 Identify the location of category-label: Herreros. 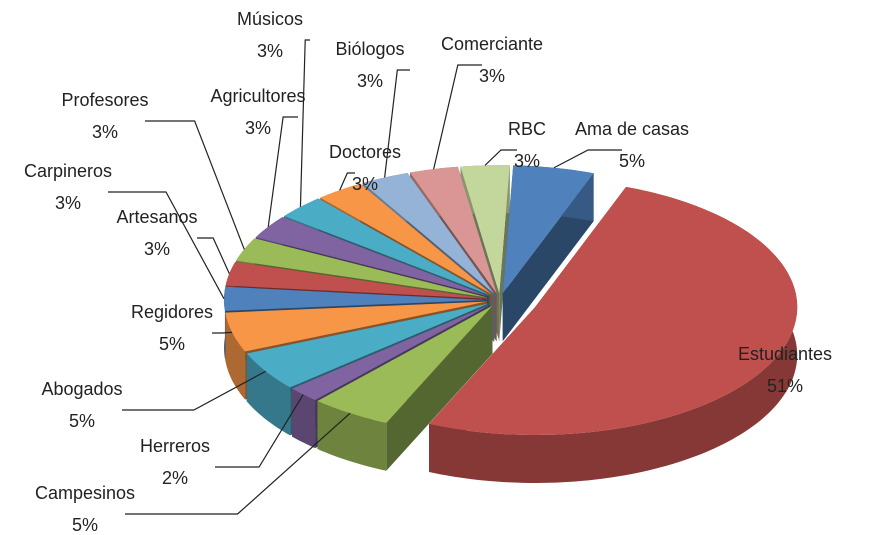
(175, 446).